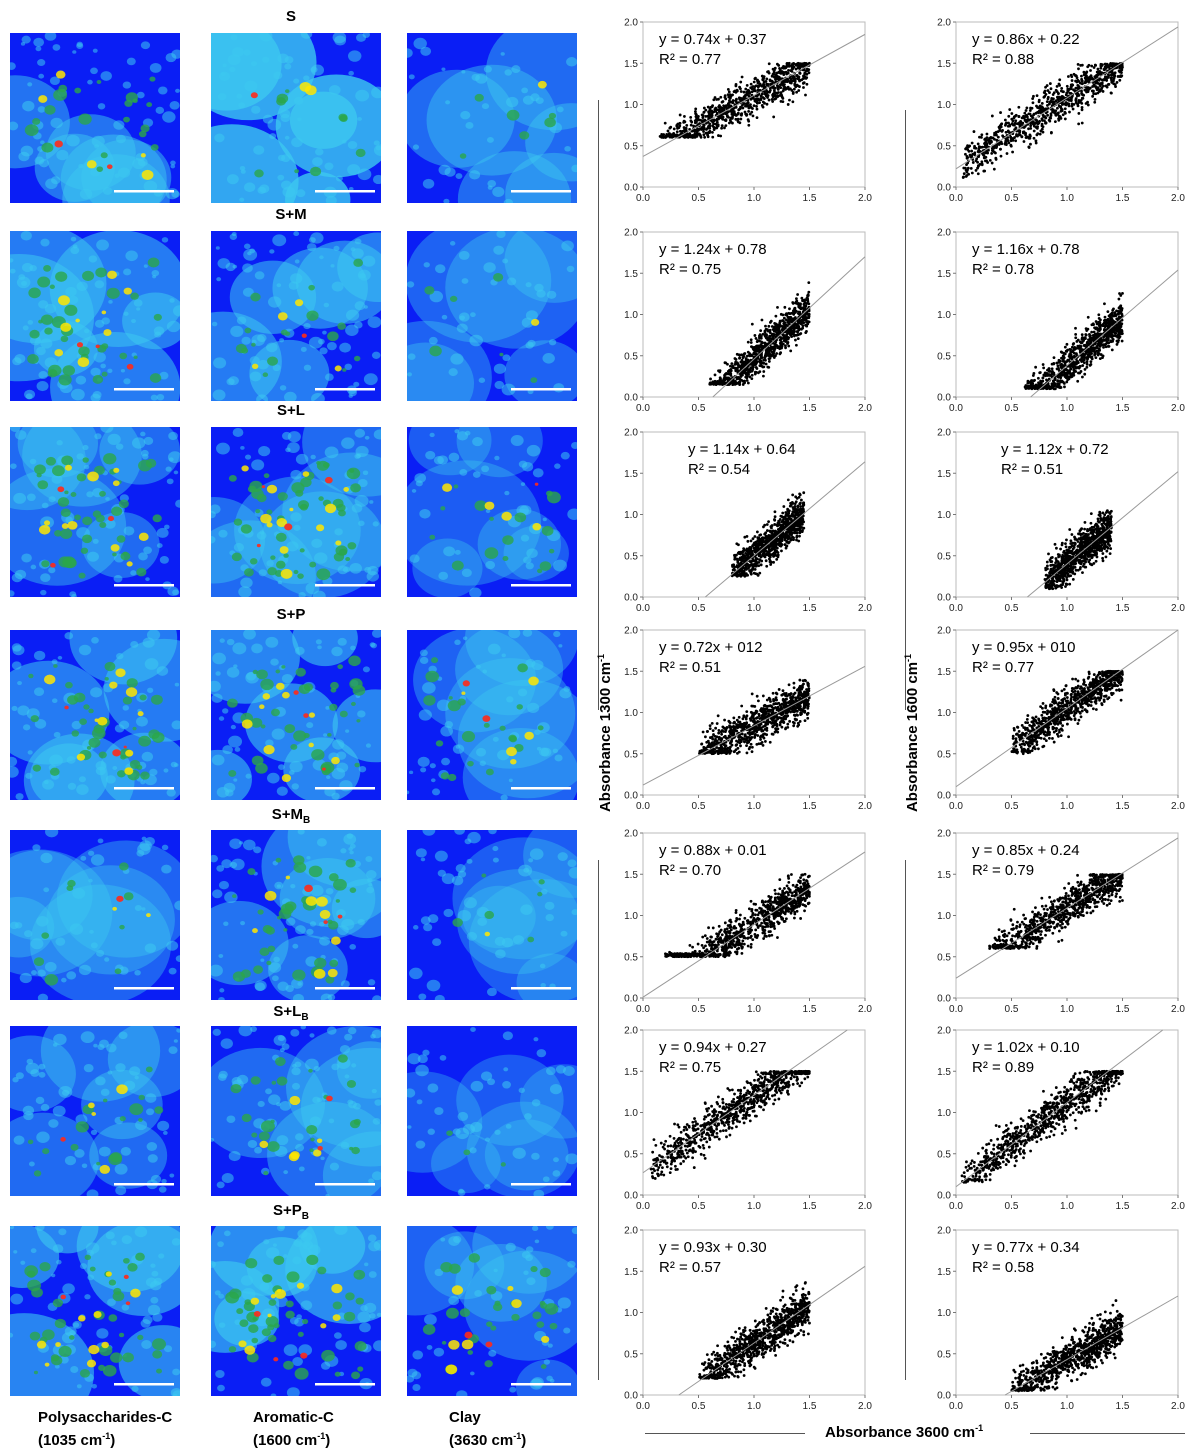  Describe the element at coordinates (95, 915) in the screenshot. I see `intensity-map` at that location.